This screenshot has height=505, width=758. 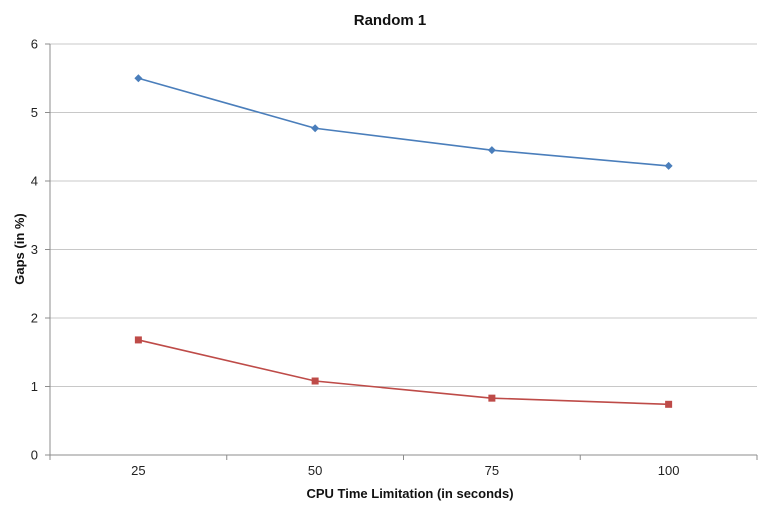 I want to click on y-tick-label: 0, so click(x=34, y=455).